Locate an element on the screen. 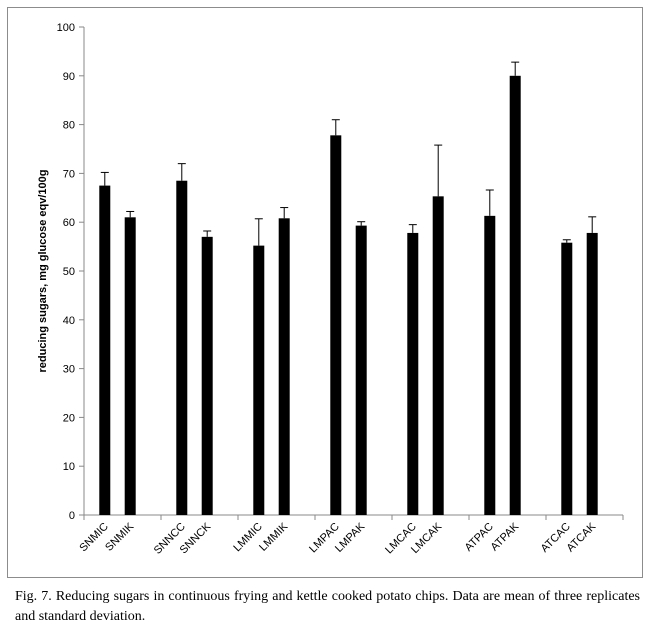 The height and width of the screenshot is (637, 652). y-tick-label: 0 is located at coordinates (72, 516).